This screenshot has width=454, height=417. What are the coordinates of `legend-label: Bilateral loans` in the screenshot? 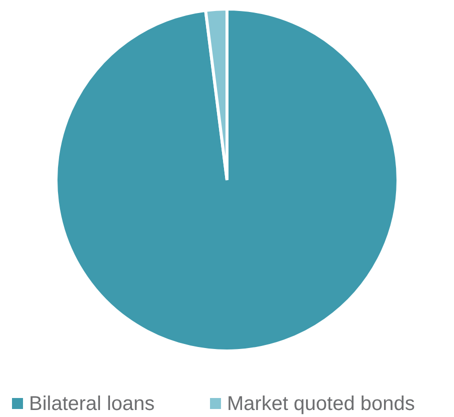 It's located at (92, 404).